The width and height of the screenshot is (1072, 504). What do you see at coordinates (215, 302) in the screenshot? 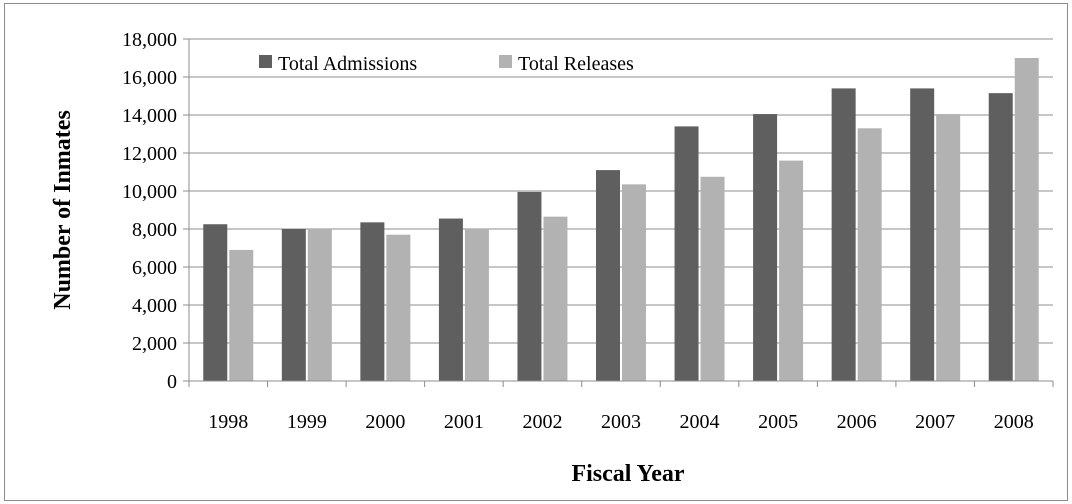
I see `bar-total-admissions-1998` at bounding box center [215, 302].